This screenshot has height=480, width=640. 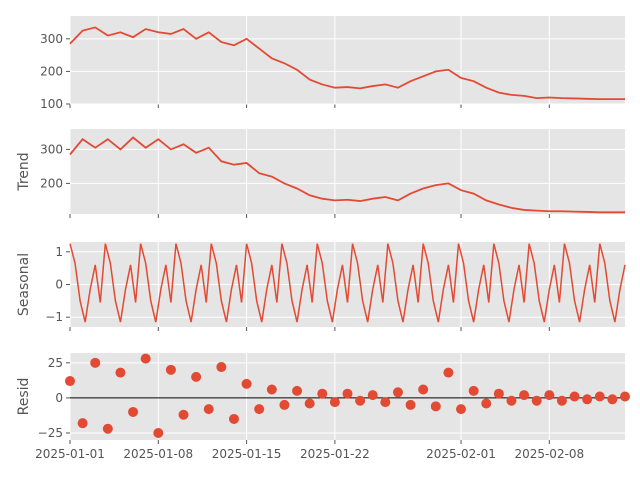 What do you see at coordinates (54, 317) in the screenshot?
I see `y-tick-label: −1` at bounding box center [54, 317].